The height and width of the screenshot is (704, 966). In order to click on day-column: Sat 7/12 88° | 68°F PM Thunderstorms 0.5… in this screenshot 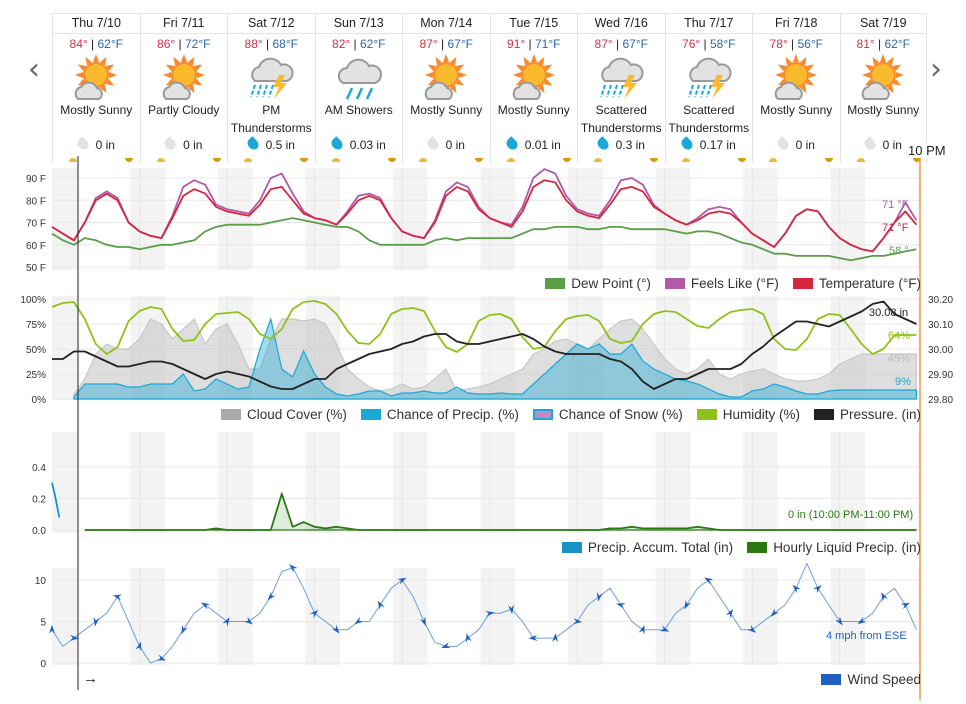, I will do `click(271, 88)`.